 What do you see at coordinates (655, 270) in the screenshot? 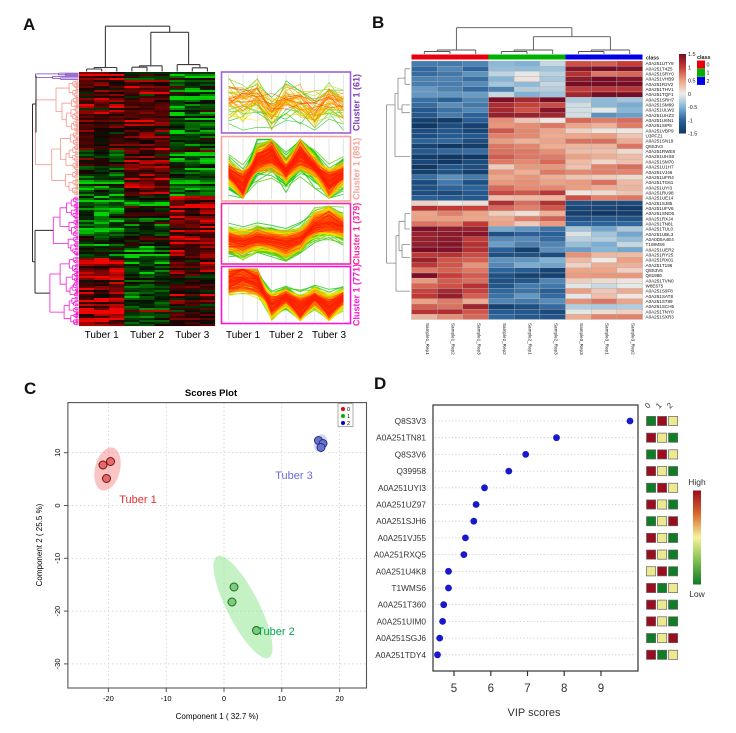
I see `svg-text: Q8S3V5` at bounding box center [655, 270].